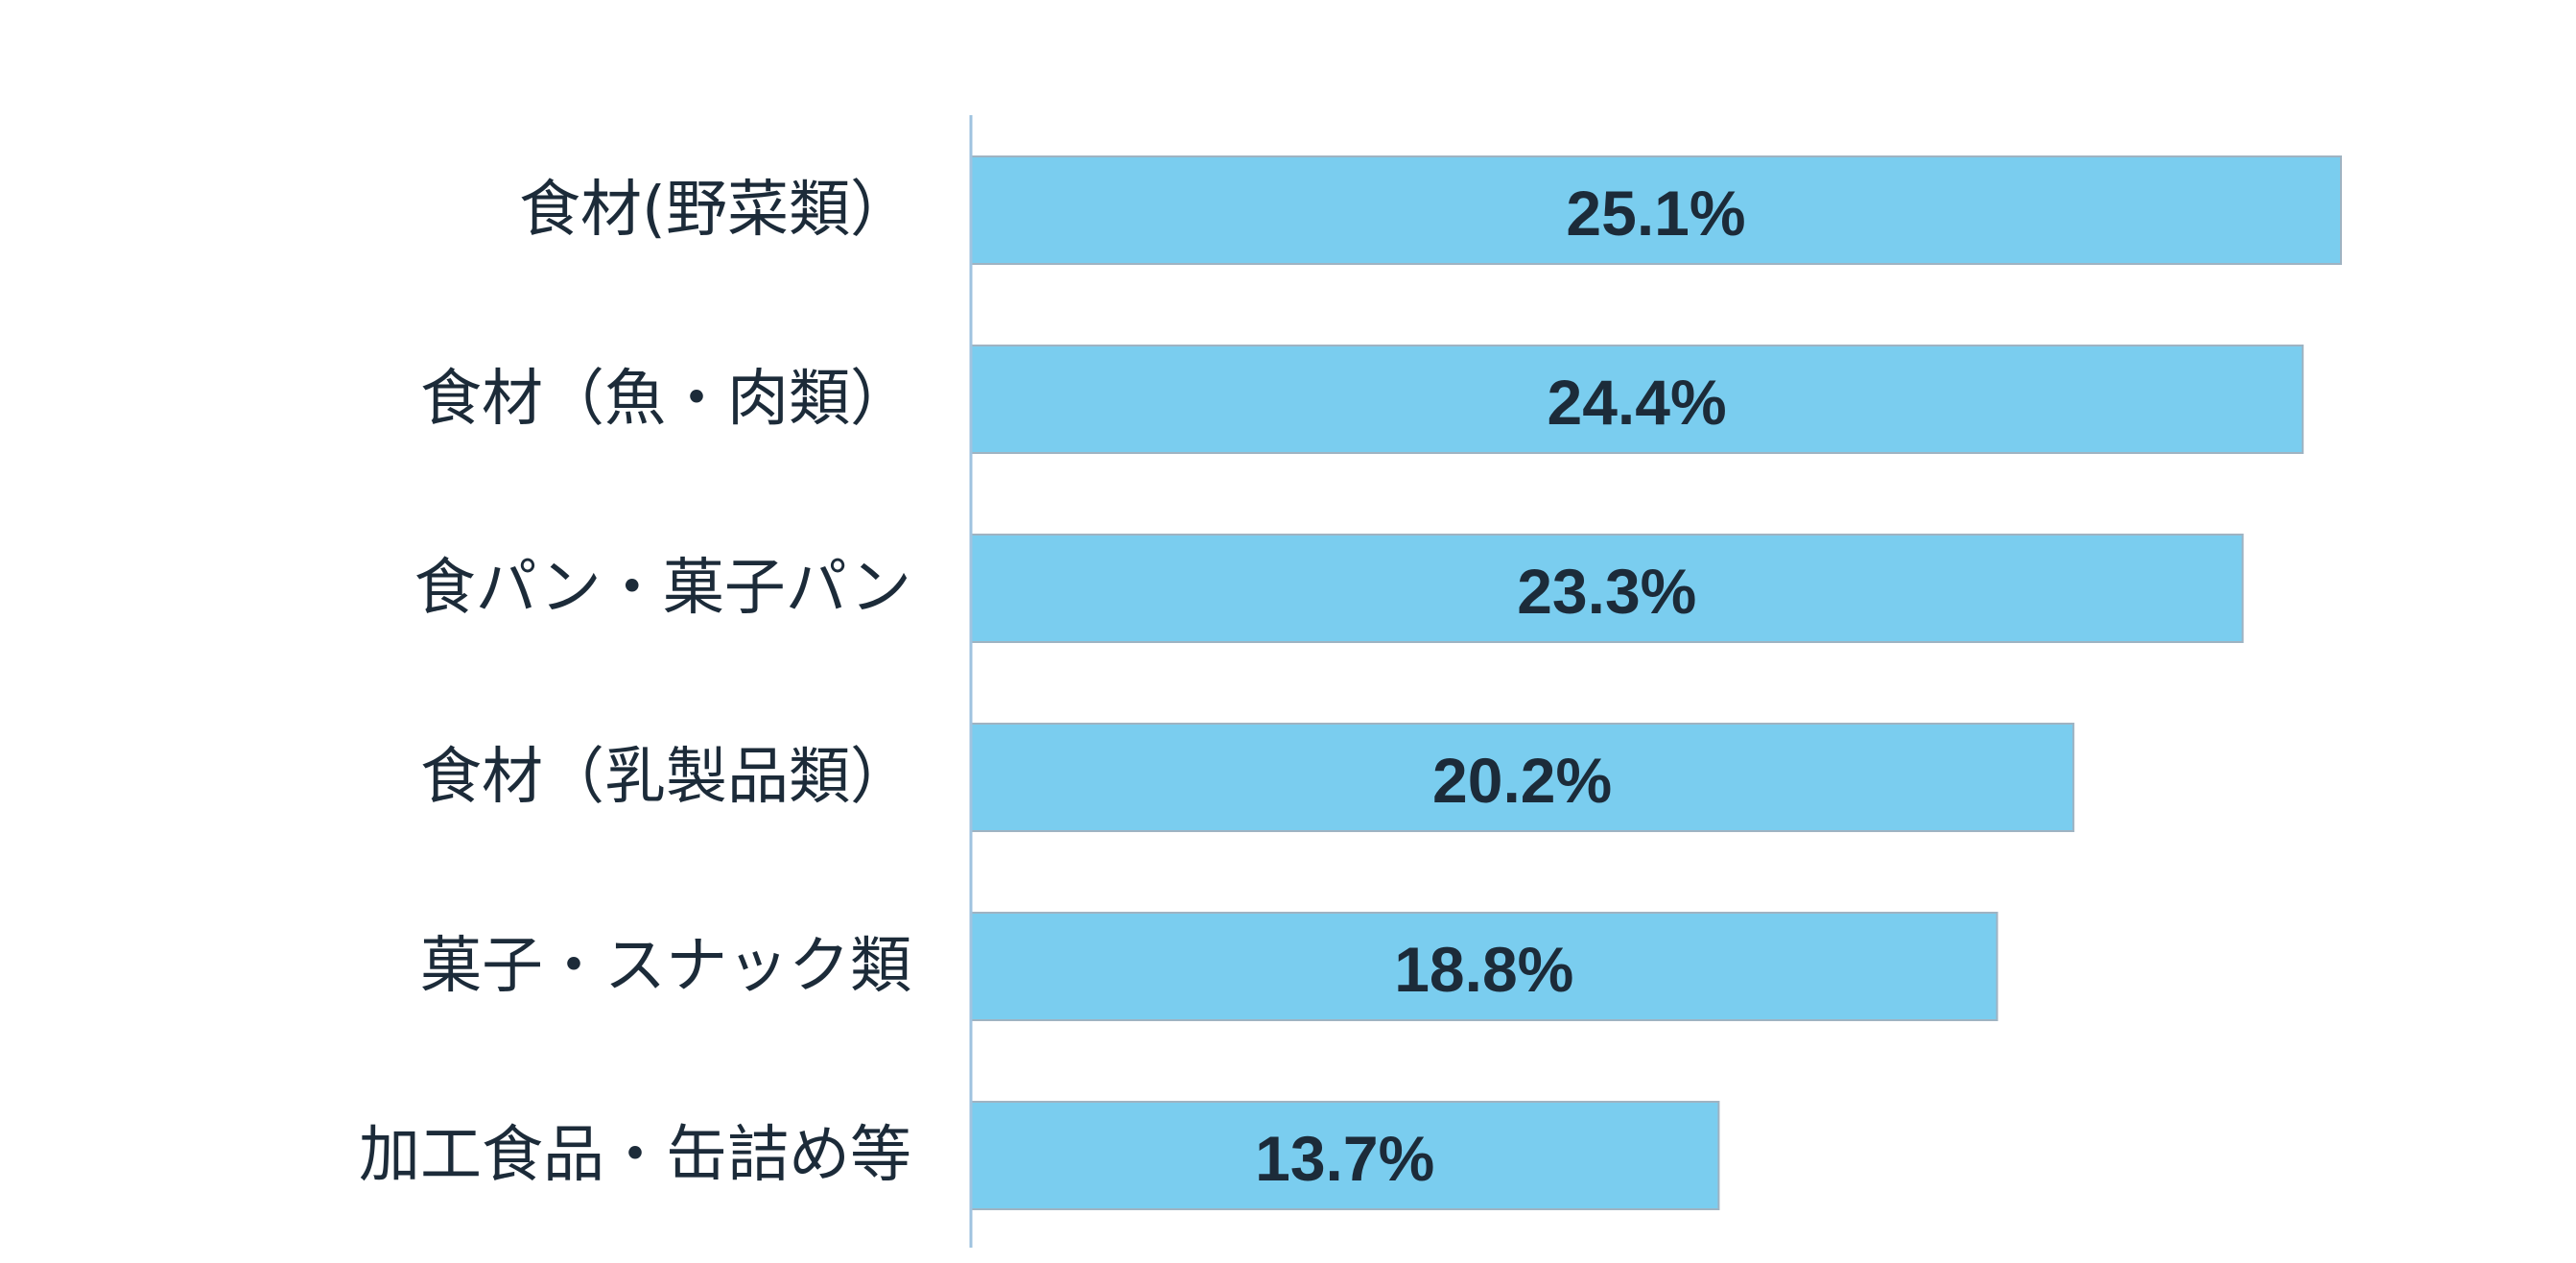 The height and width of the screenshot is (1263, 2576). I want to click on data-label-0: 25.1%, so click(1655, 213).